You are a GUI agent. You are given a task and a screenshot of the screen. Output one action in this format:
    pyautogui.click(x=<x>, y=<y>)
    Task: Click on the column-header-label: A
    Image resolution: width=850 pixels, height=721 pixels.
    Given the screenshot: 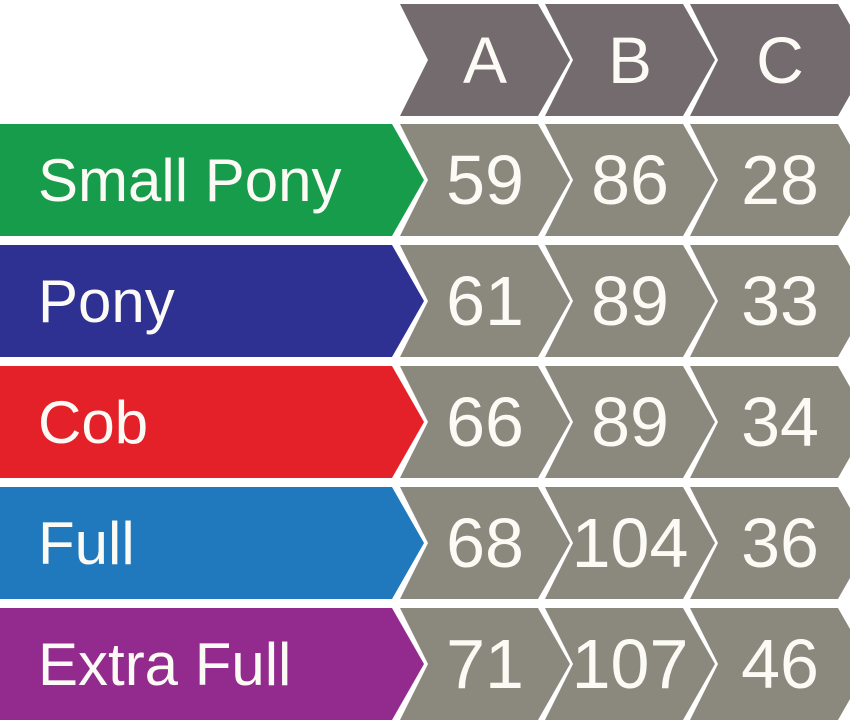 What is the action you would take?
    pyautogui.click(x=485, y=60)
    